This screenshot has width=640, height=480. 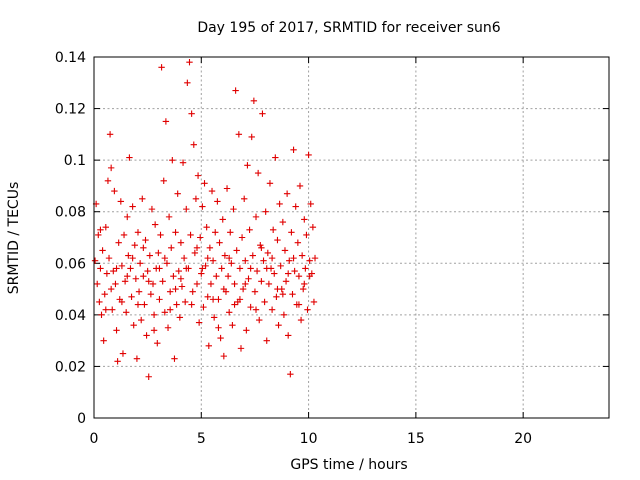 I want to click on x-tick-label: 10, so click(x=309, y=439).